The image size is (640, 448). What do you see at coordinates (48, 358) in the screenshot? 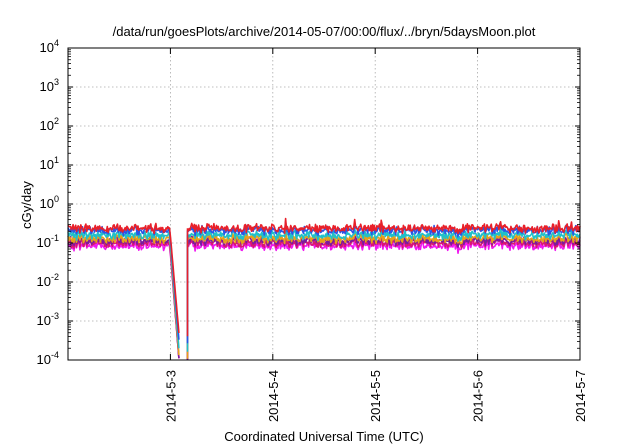
I see `y-tick-label: 10⁻⁴` at bounding box center [48, 358].